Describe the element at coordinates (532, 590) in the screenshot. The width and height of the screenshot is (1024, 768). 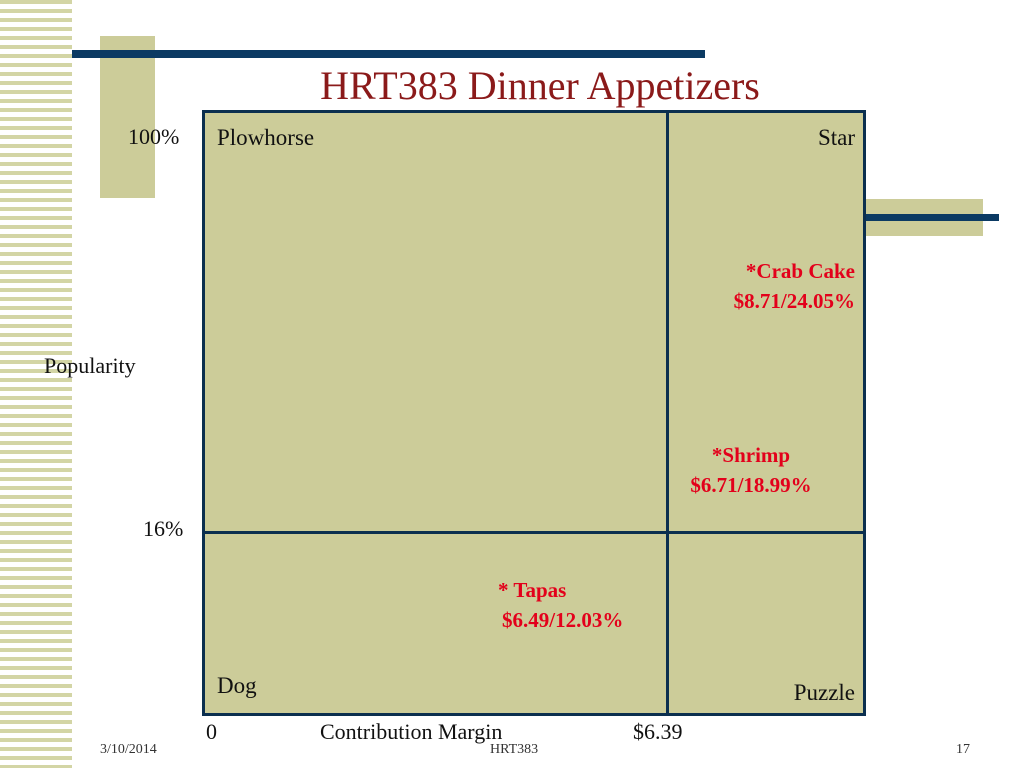
I see `item-tapas-name: * Tapas` at that location.